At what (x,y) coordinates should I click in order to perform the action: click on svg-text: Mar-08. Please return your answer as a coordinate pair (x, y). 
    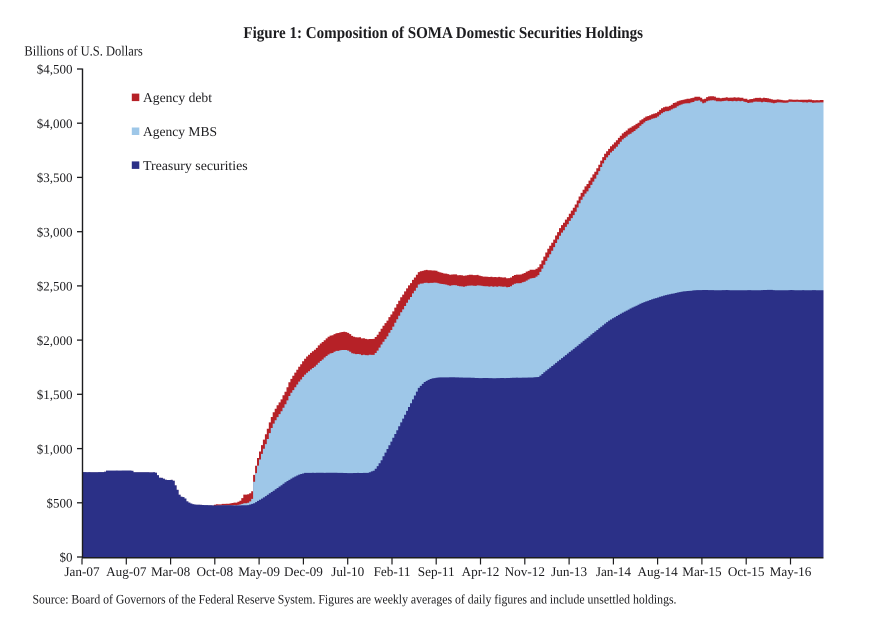
    Looking at the image, I should click on (171, 571).